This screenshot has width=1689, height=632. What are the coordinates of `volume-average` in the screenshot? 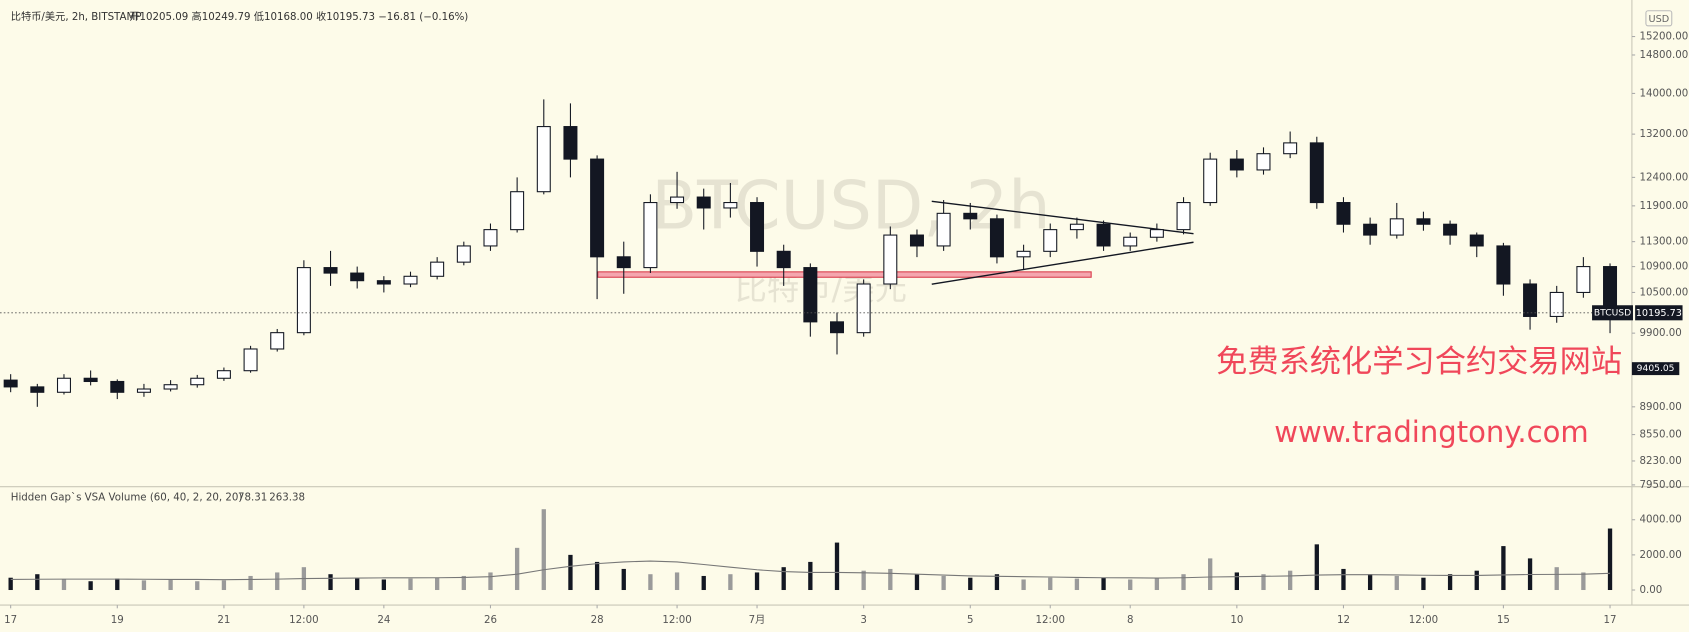 It's located at (810, 570).